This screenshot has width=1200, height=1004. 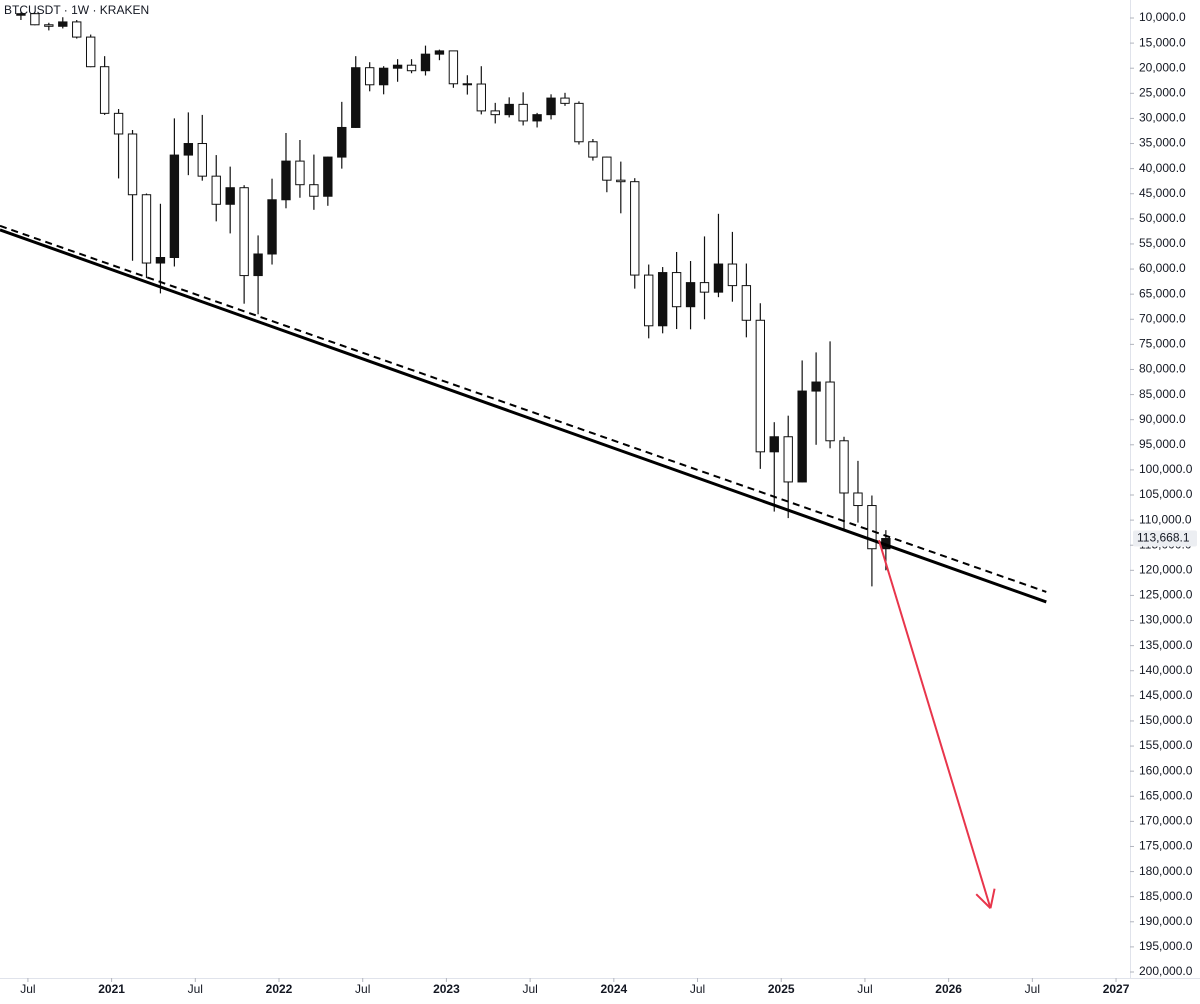 I want to click on y-tick-label: 185,000.0, so click(x=1166, y=896).